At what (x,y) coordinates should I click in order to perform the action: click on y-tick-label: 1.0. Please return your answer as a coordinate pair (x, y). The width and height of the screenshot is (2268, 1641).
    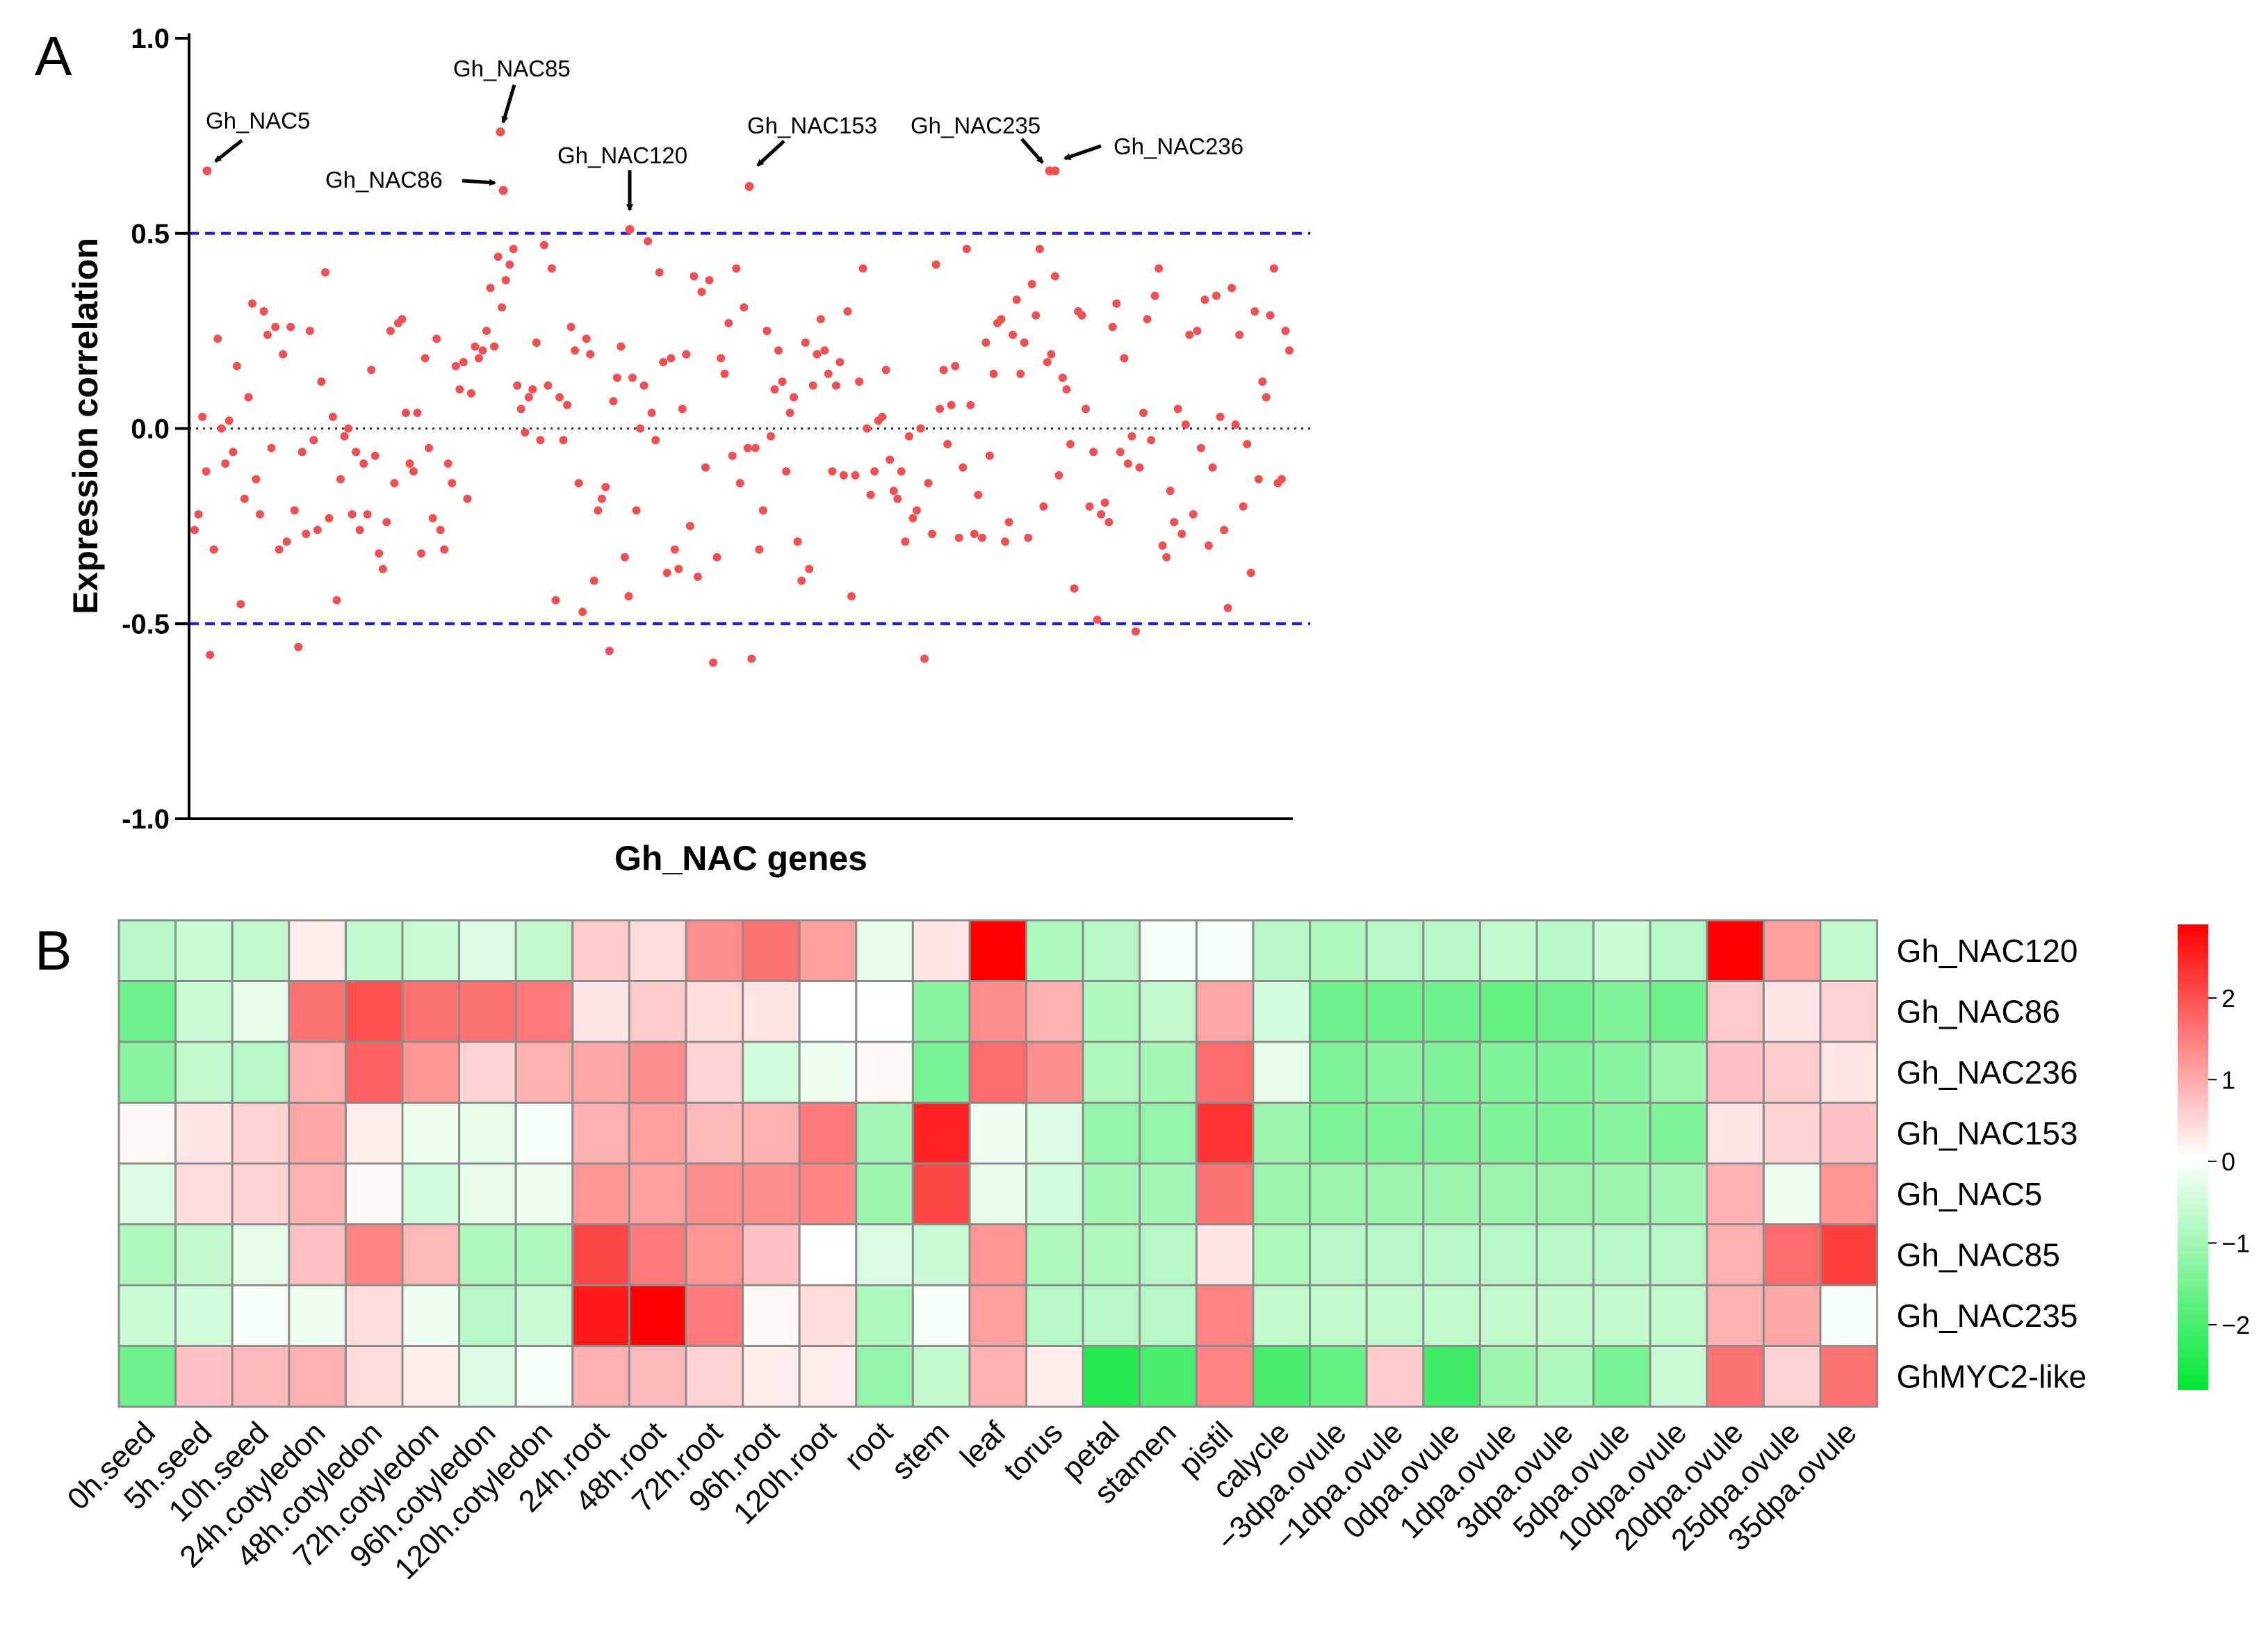
    Looking at the image, I should click on (150, 39).